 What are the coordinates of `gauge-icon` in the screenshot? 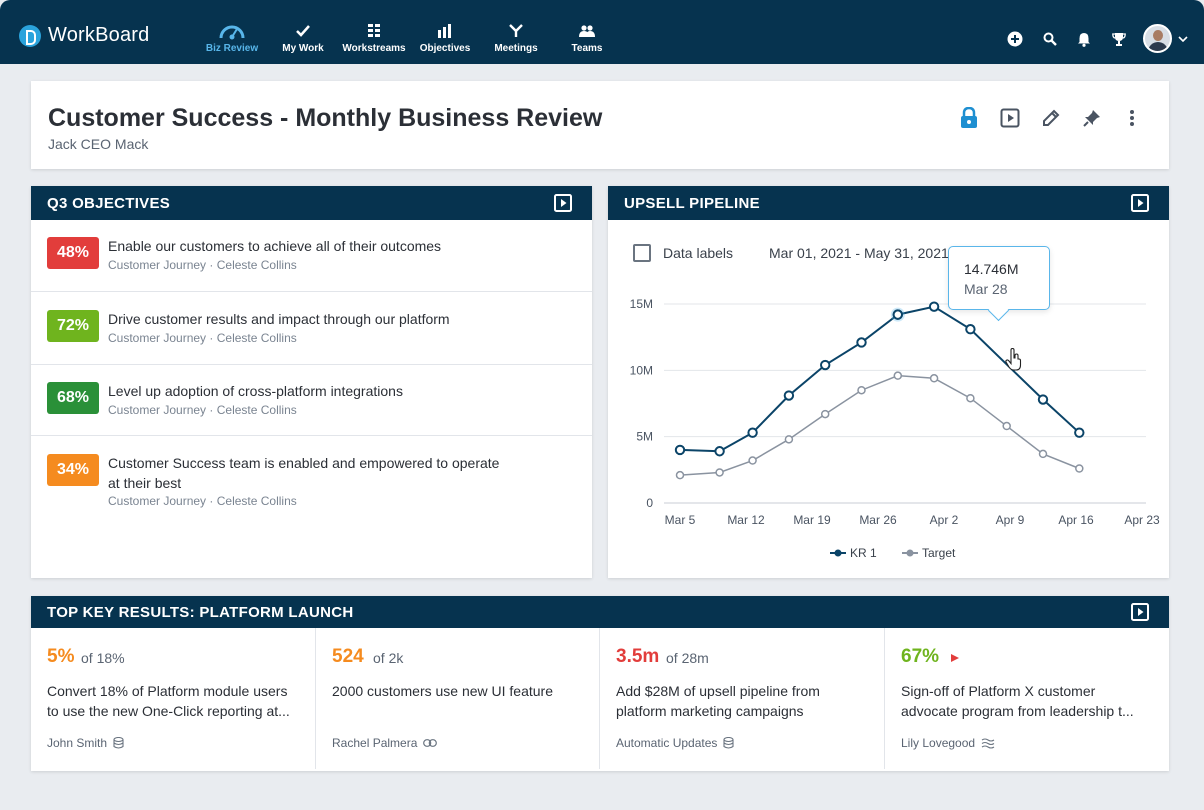 It's located at (232, 31).